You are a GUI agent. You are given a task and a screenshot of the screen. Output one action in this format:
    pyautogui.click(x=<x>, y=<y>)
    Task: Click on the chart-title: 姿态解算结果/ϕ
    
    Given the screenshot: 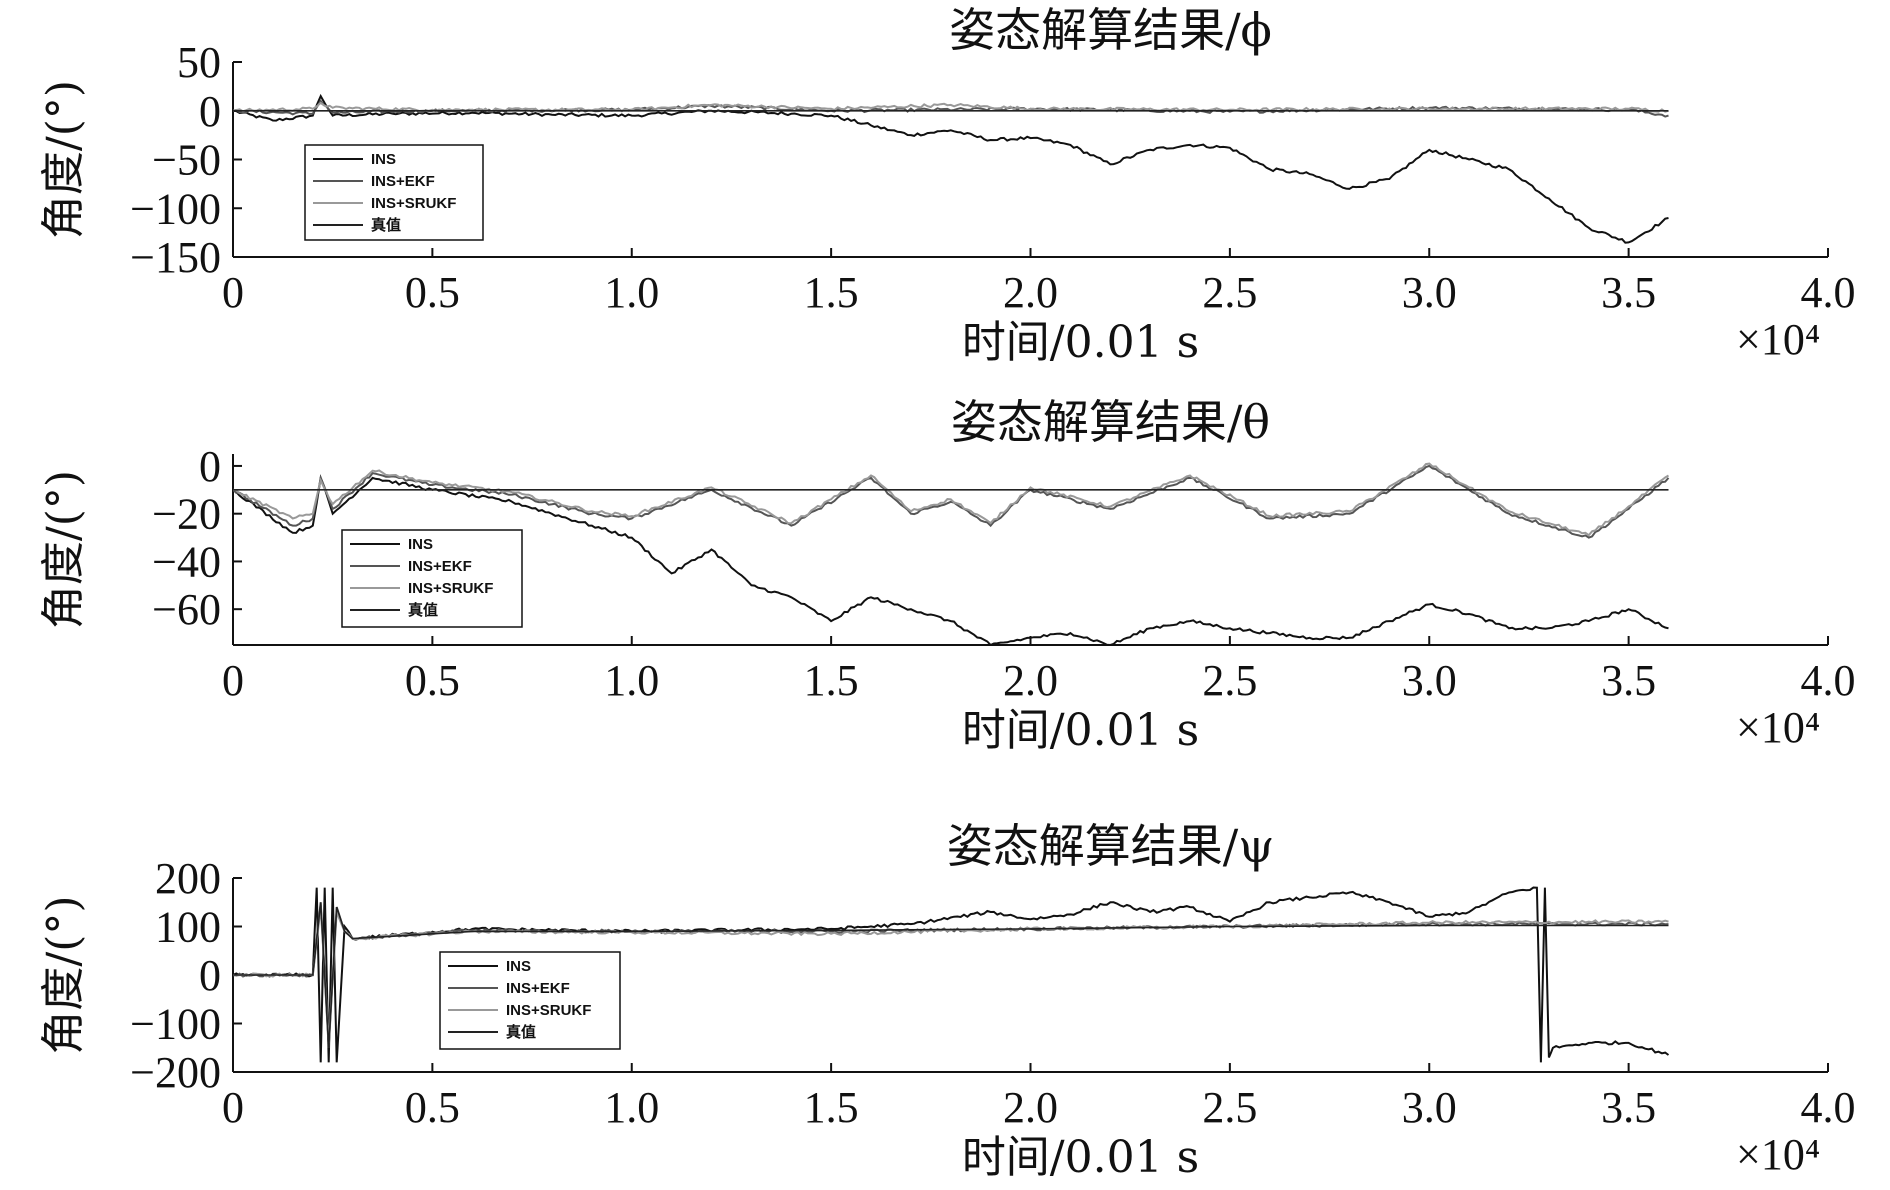 What is the action you would take?
    pyautogui.click(x=1110, y=30)
    